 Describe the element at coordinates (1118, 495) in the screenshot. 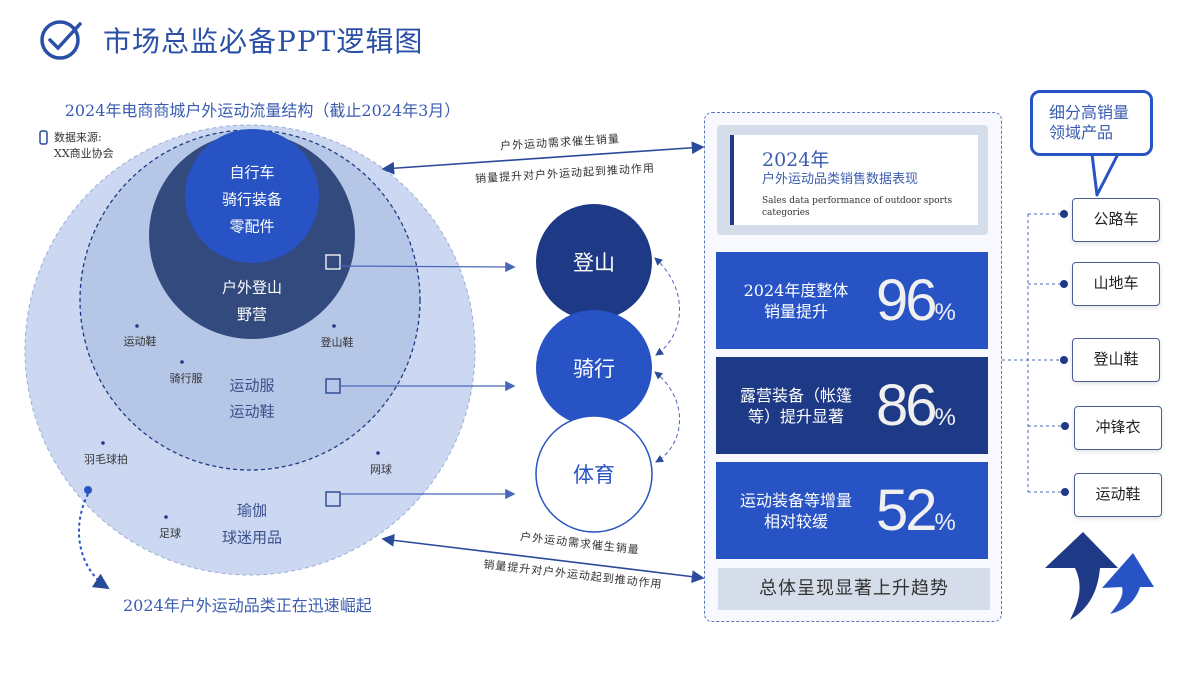

I see `product-box: 运动鞋` at that location.